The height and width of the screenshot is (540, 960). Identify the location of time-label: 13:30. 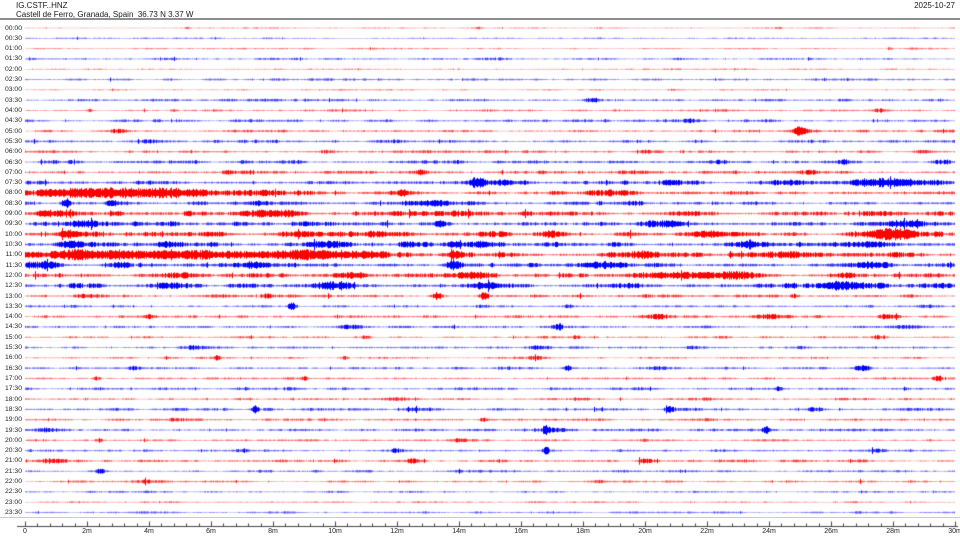
(13, 306).